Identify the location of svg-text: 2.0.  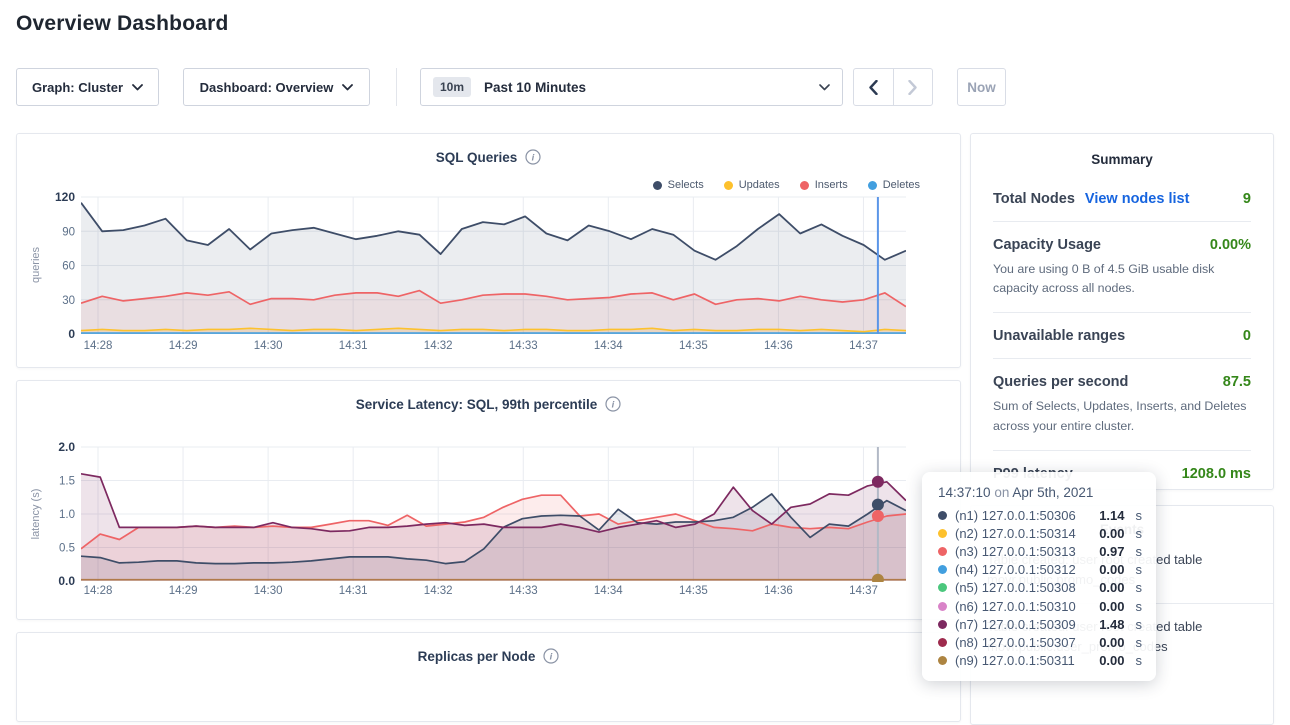
(66, 447).